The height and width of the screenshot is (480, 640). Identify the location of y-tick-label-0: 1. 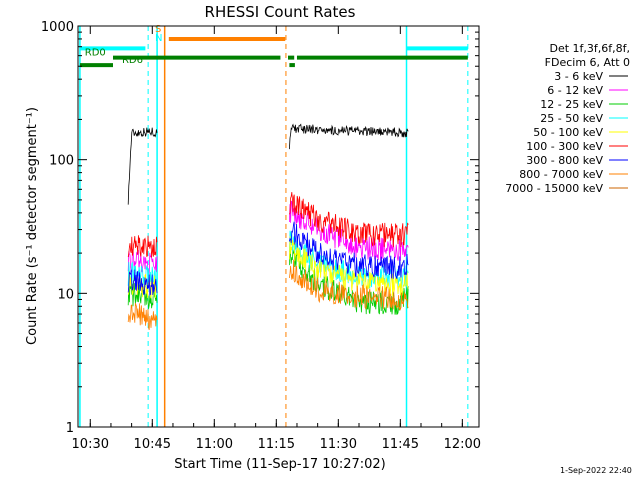
(70, 428).